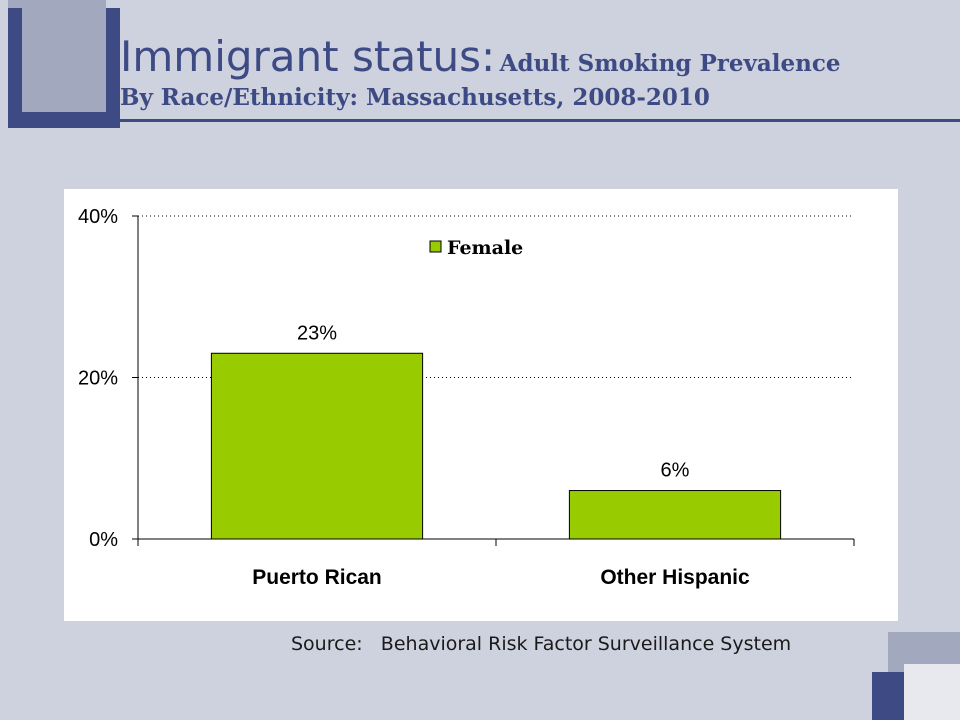  I want to click on data-label: 23%, so click(317, 333).